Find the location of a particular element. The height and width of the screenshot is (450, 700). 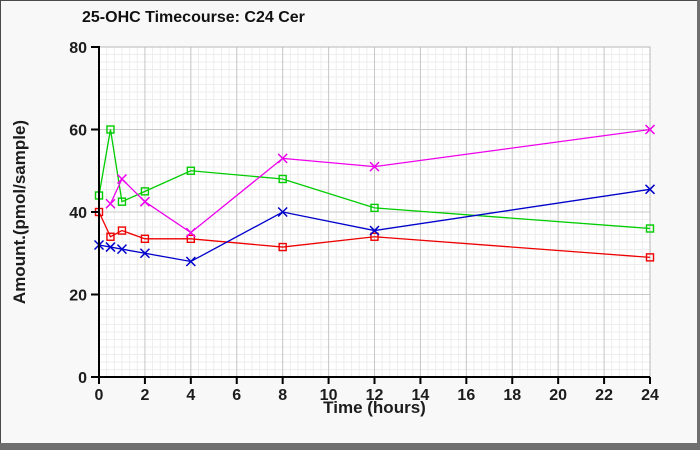

x-tick-label: 16 is located at coordinates (466, 395).